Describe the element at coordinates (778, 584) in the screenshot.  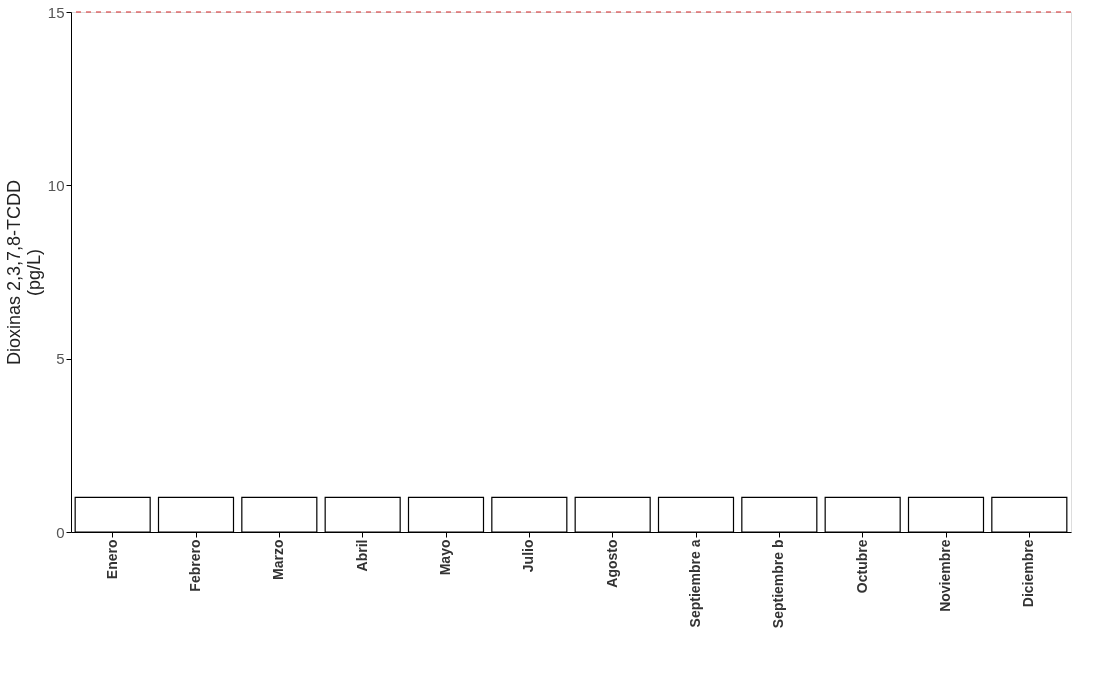
I see `x-tick-label: Septiembre b` at that location.